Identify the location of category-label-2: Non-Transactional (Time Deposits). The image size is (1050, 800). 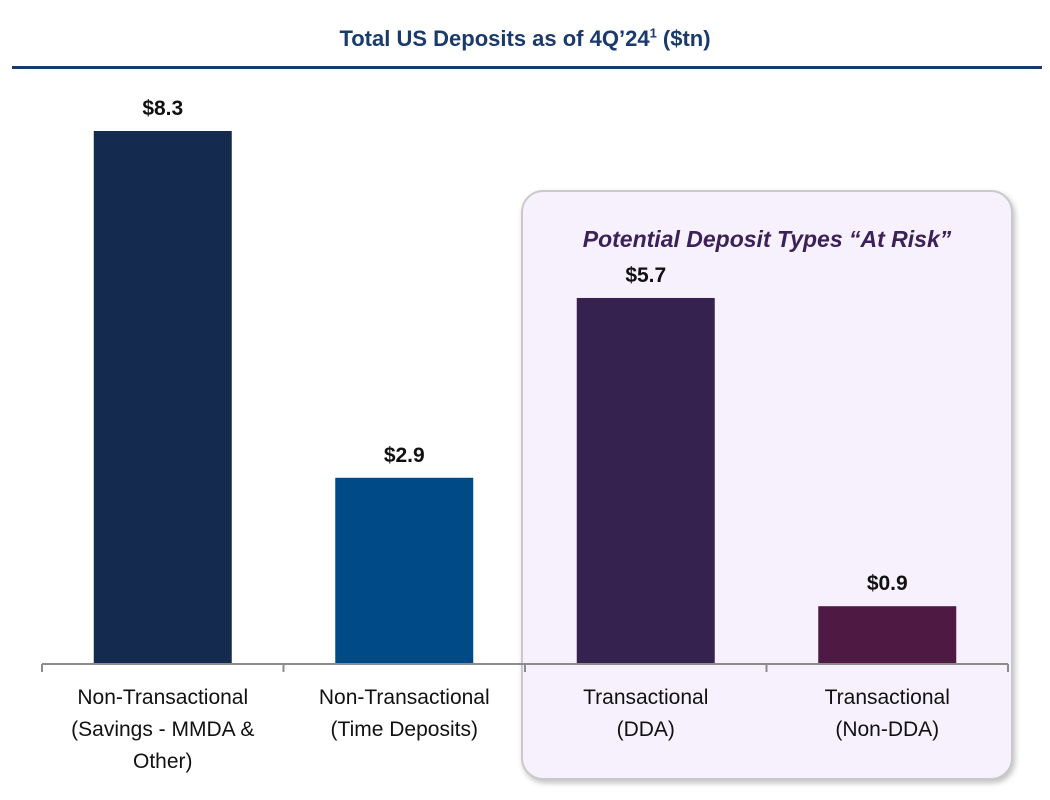
(404, 713).